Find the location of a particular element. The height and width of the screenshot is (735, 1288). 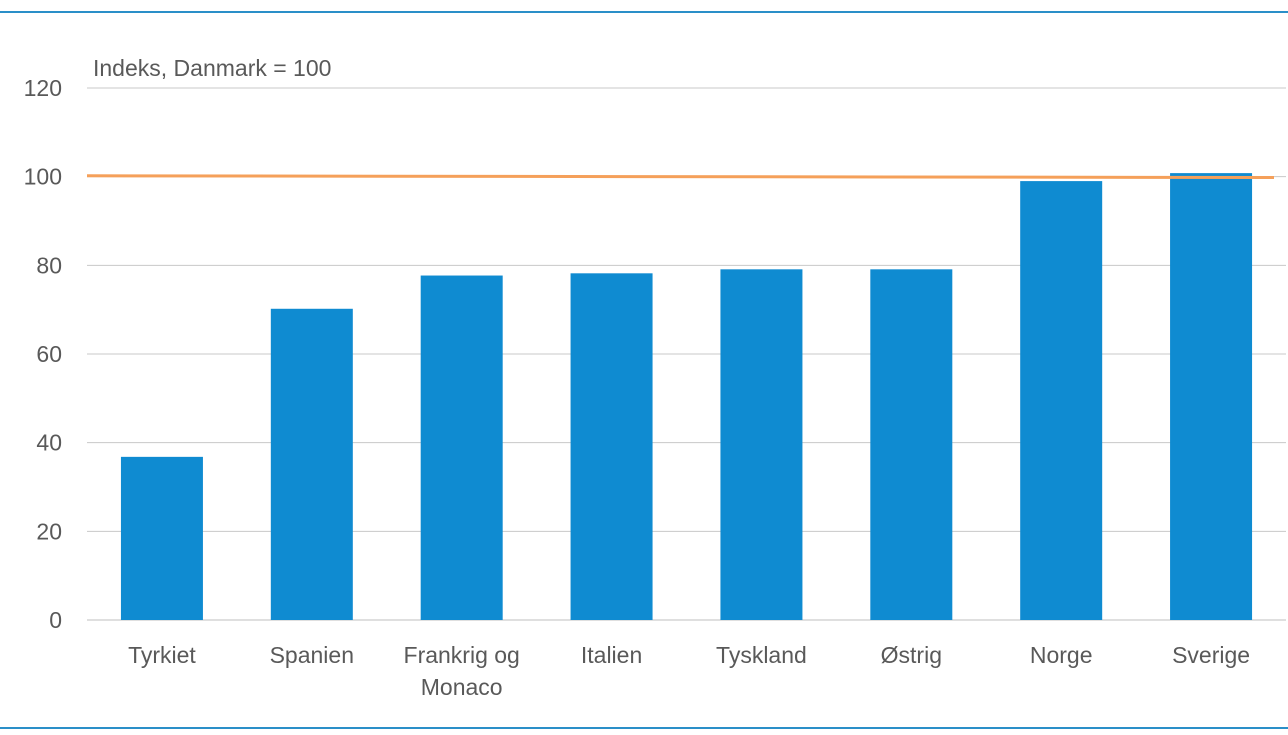

x-tick-label: Spanien is located at coordinates (312, 655).